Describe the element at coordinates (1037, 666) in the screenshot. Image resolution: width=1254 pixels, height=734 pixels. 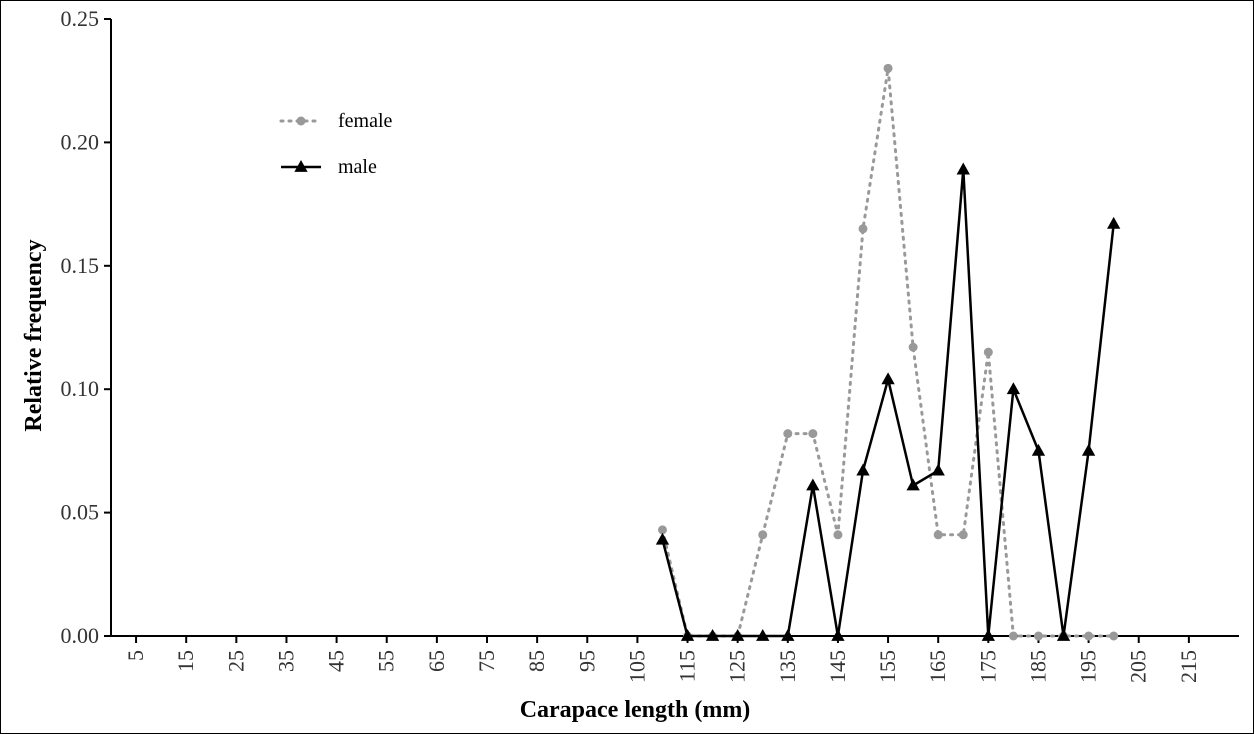
I see `x-tick-label: 185` at that location.